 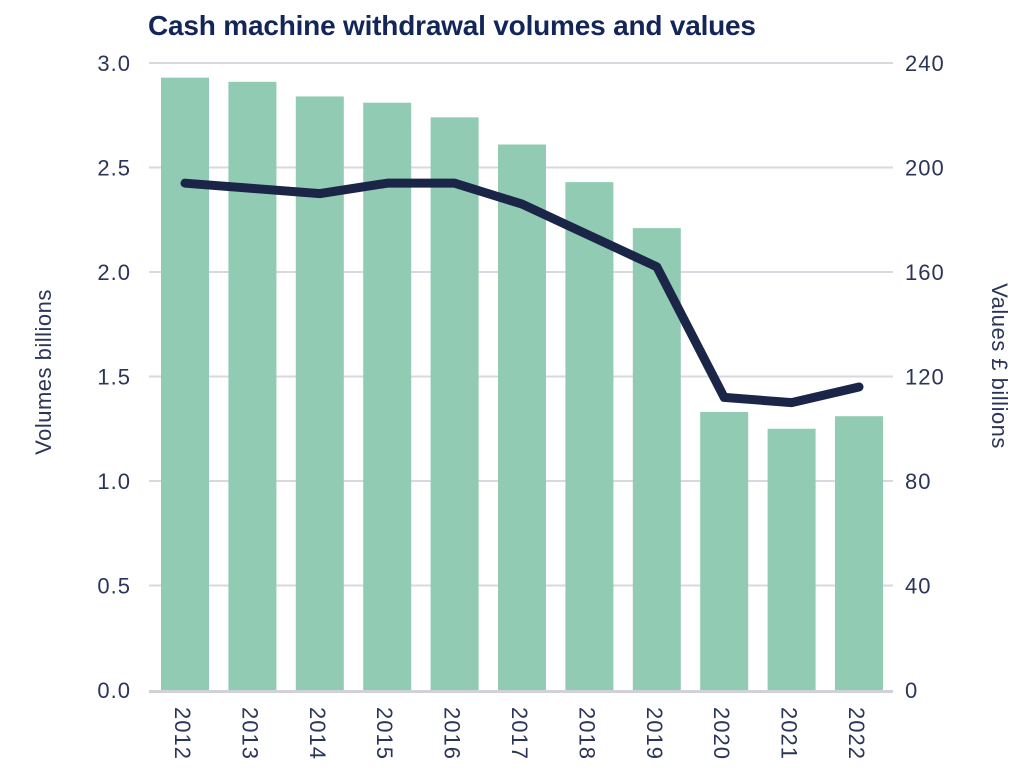 What do you see at coordinates (918, 481) in the screenshot?
I see `y-tick-right: 80` at bounding box center [918, 481].